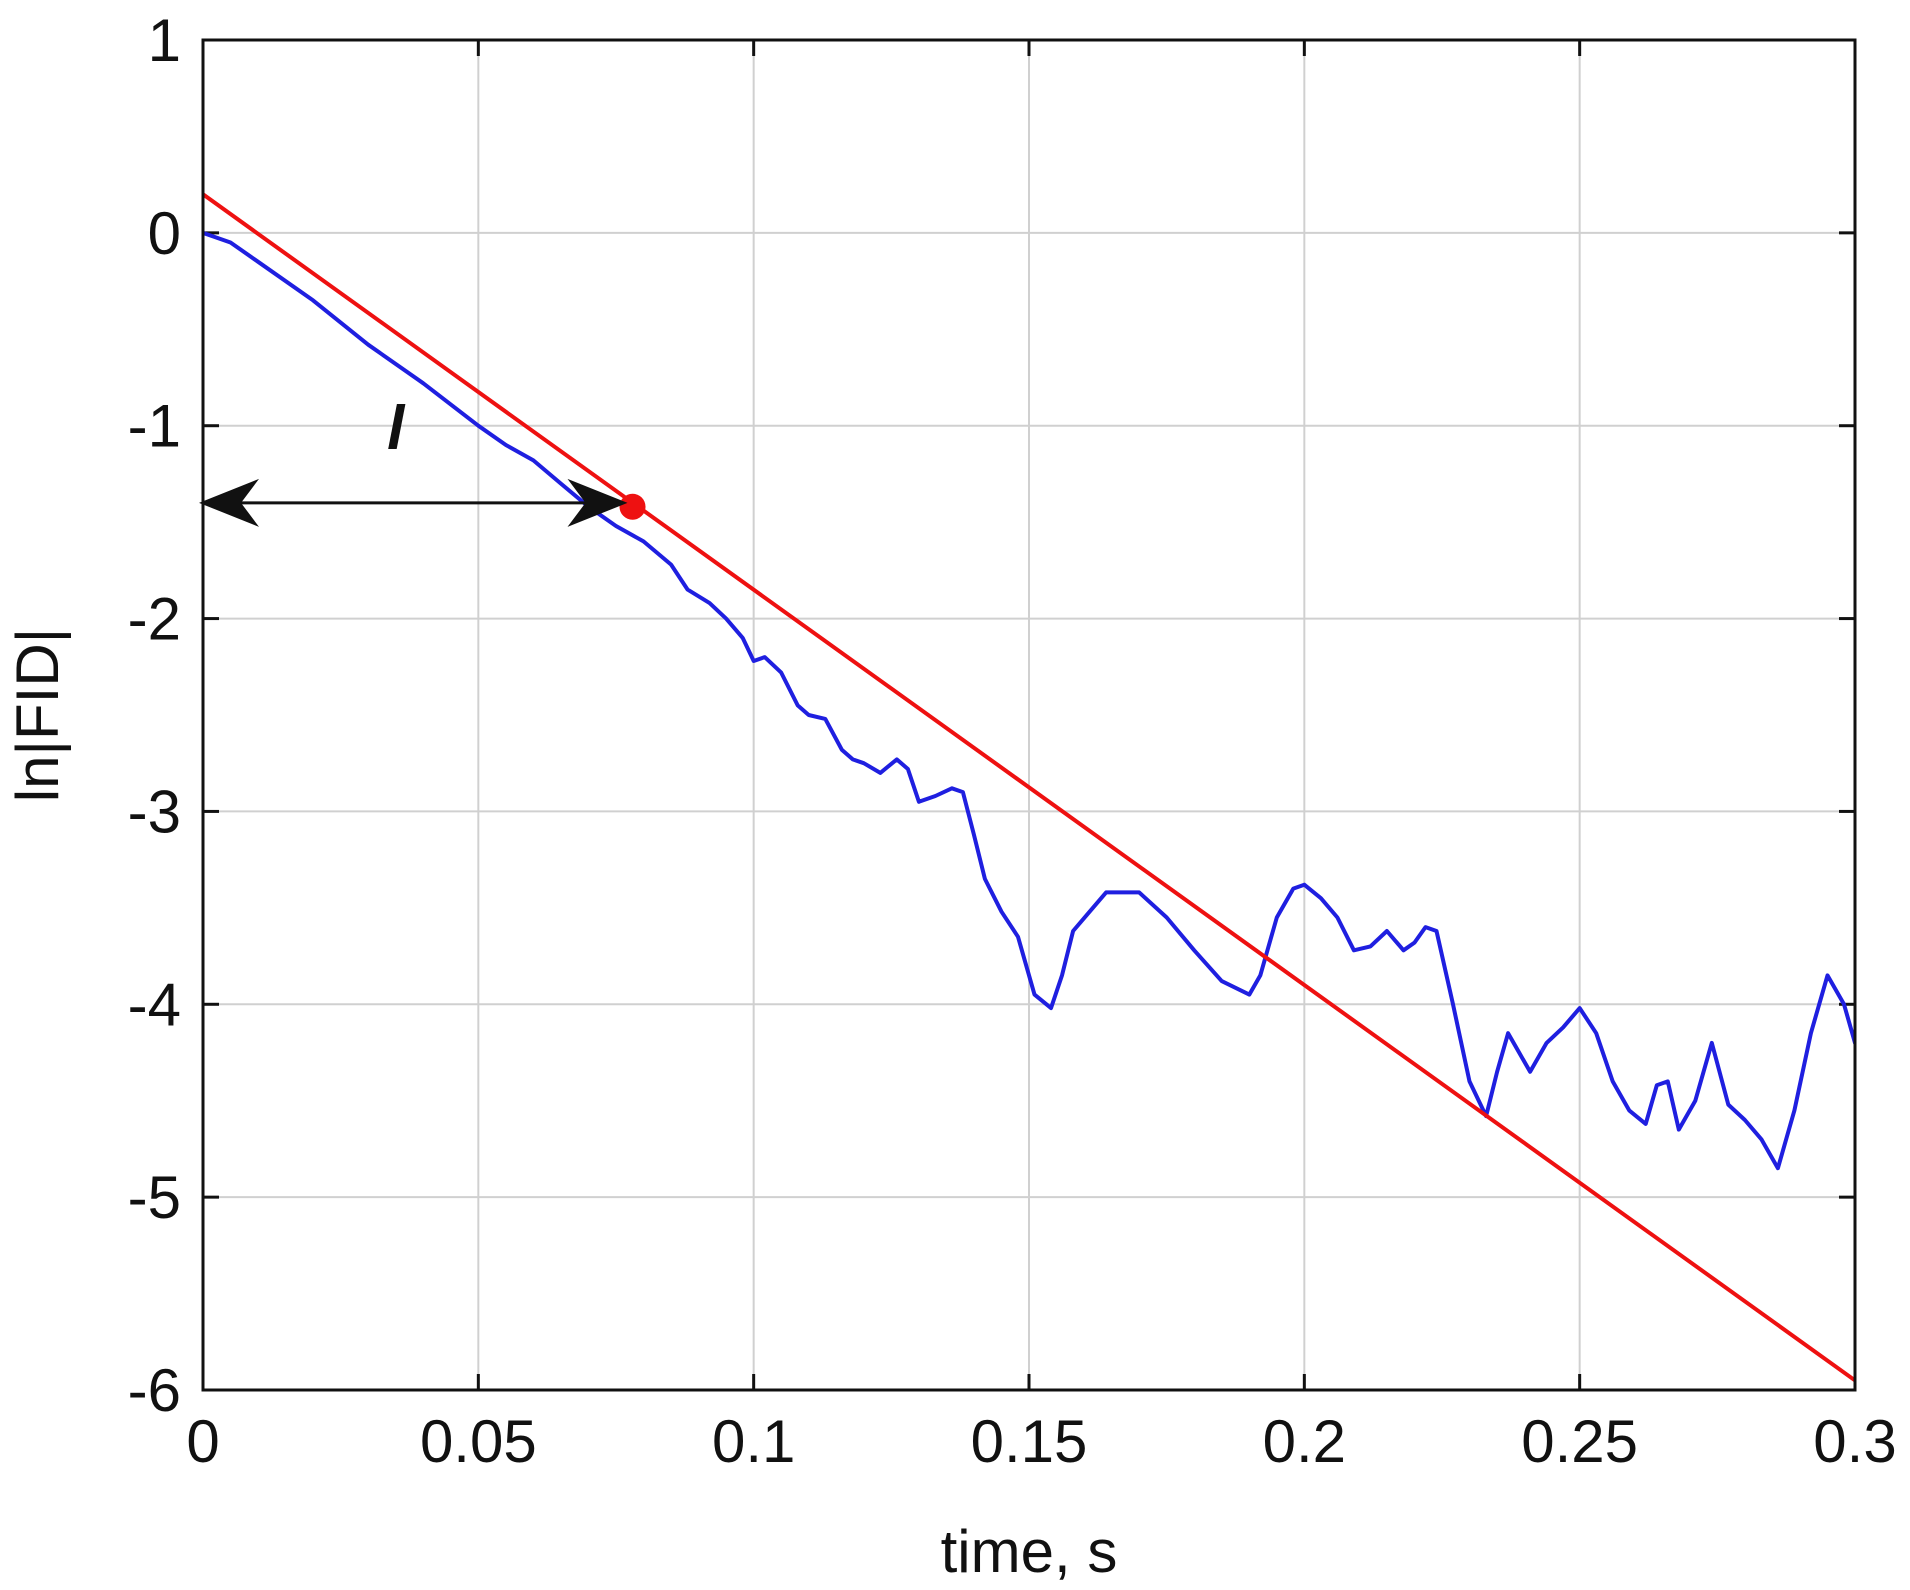  What do you see at coordinates (202, 1441) in the screenshot?
I see `x-tick-label: 0` at bounding box center [202, 1441].